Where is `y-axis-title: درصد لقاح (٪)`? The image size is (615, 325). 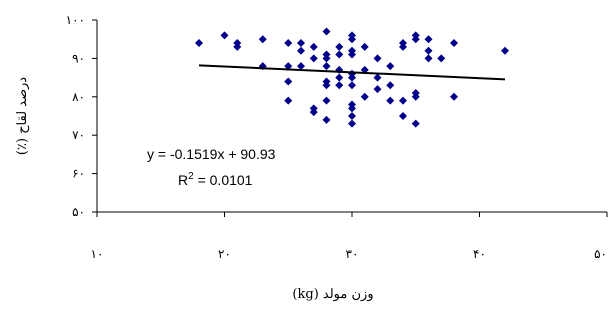
y-axis-title: درصد لقاح (٪) is located at coordinates (22, 116).